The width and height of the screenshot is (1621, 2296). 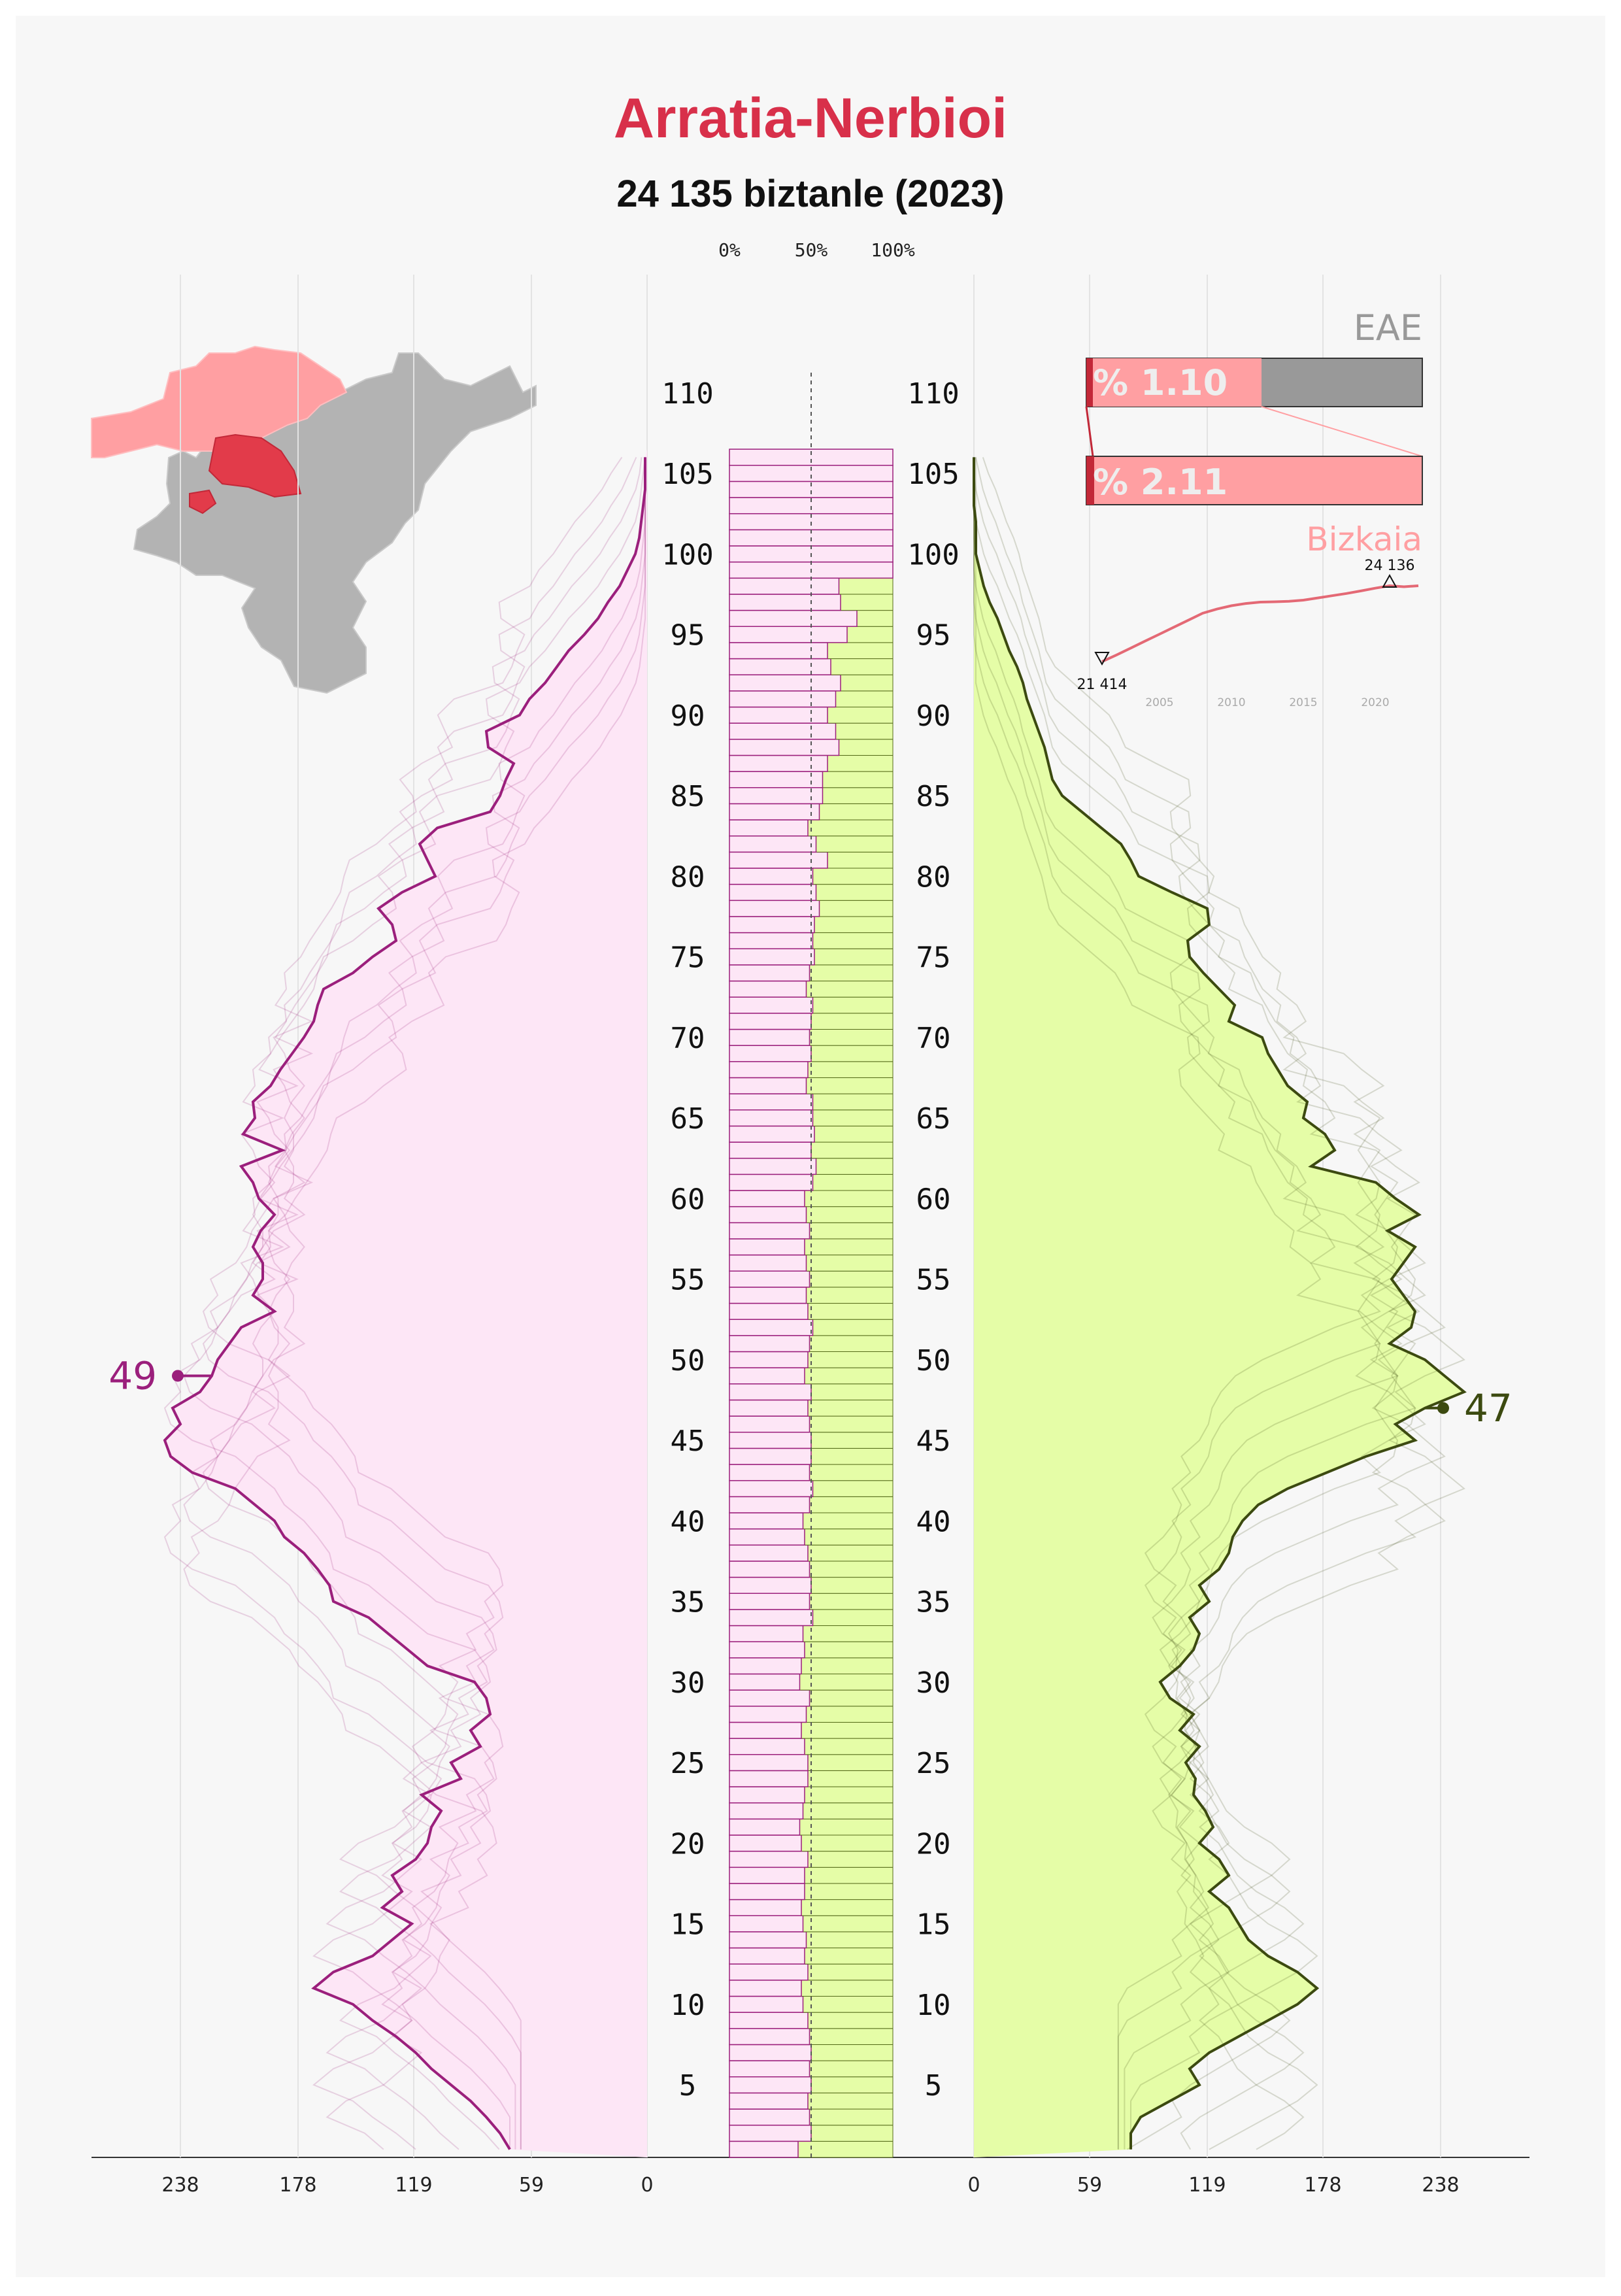 I want to click on age-label-right: 5, so click(x=934, y=2085).